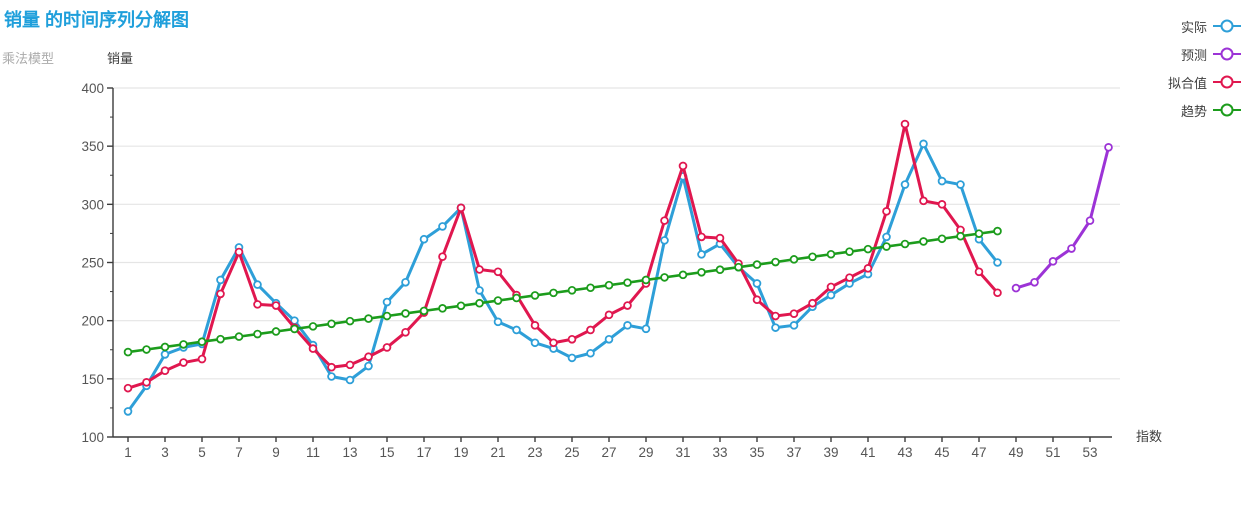 The image size is (1244, 506). What do you see at coordinates (830, 452) in the screenshot?
I see `svg-text: 39` at bounding box center [830, 452].